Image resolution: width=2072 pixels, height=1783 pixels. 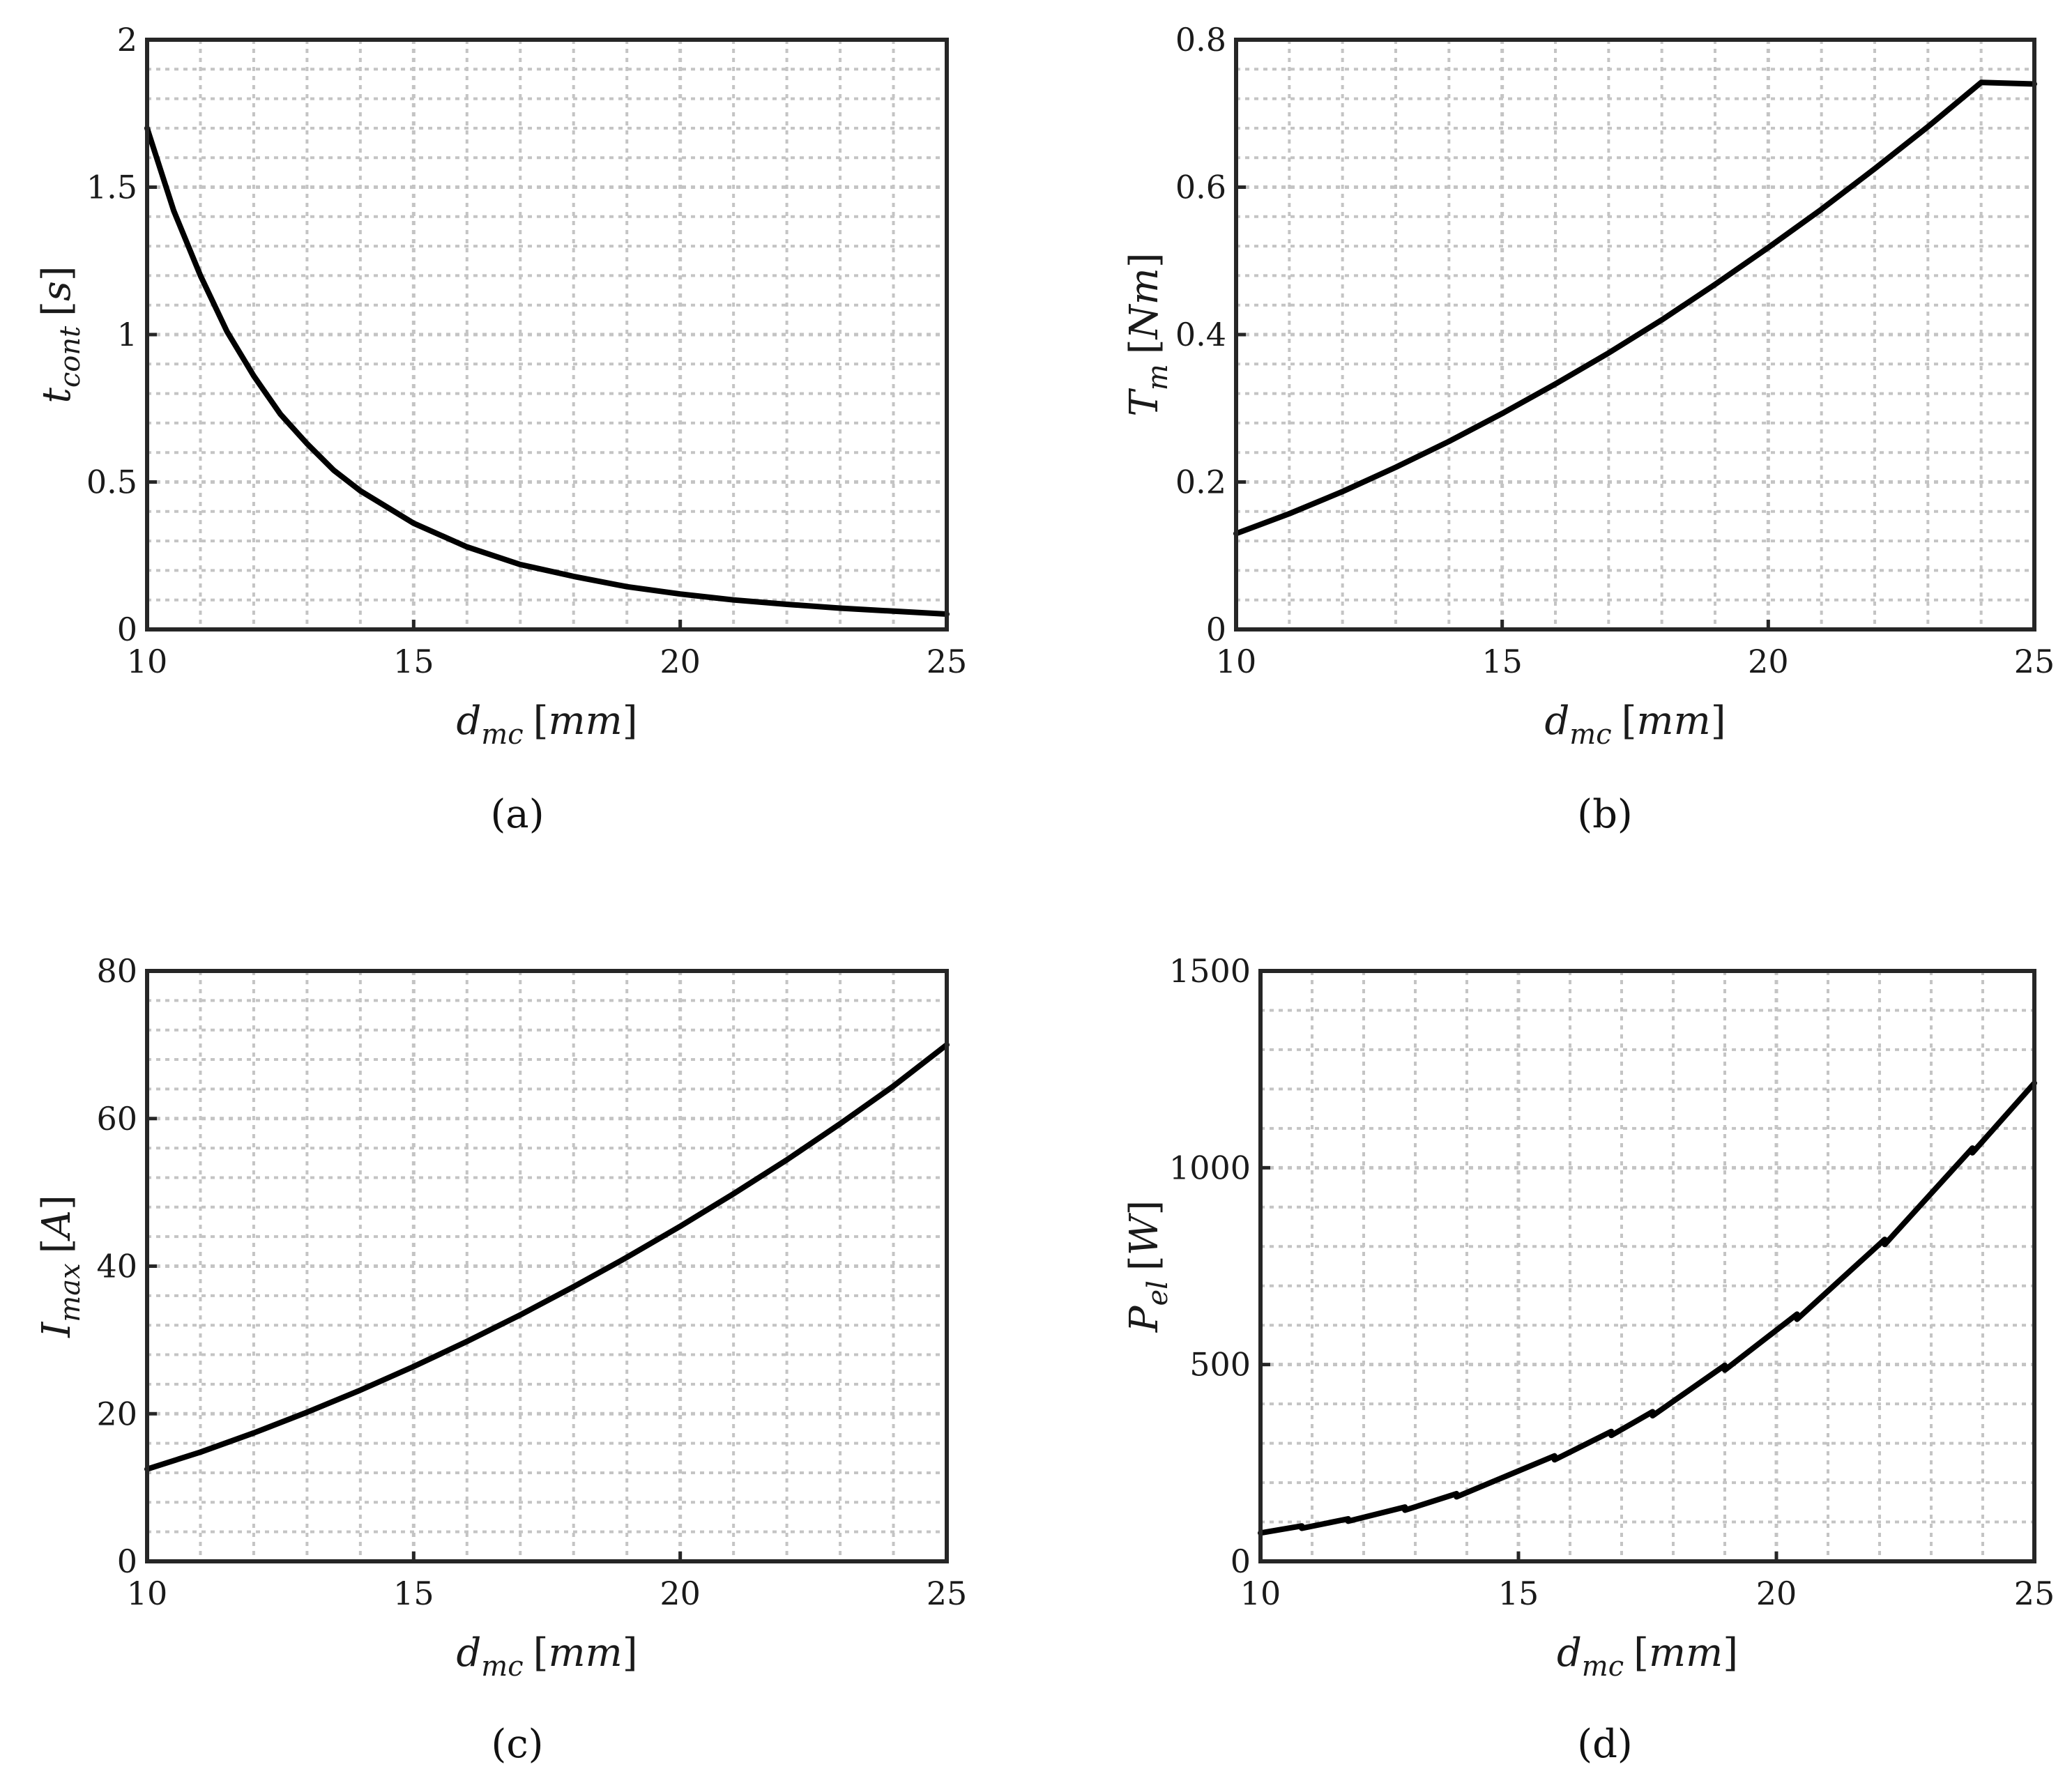 I want to click on y-tick-label: 0.5, so click(x=111, y=483).